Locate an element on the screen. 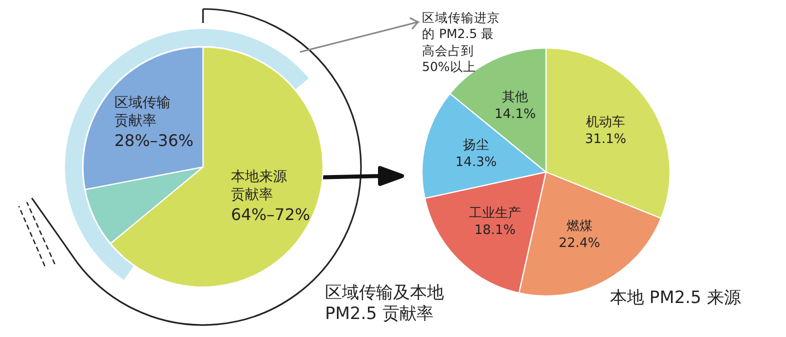 This screenshot has height=337, width=786. text: 本地 PM2.5 来源 is located at coordinates (676, 299).